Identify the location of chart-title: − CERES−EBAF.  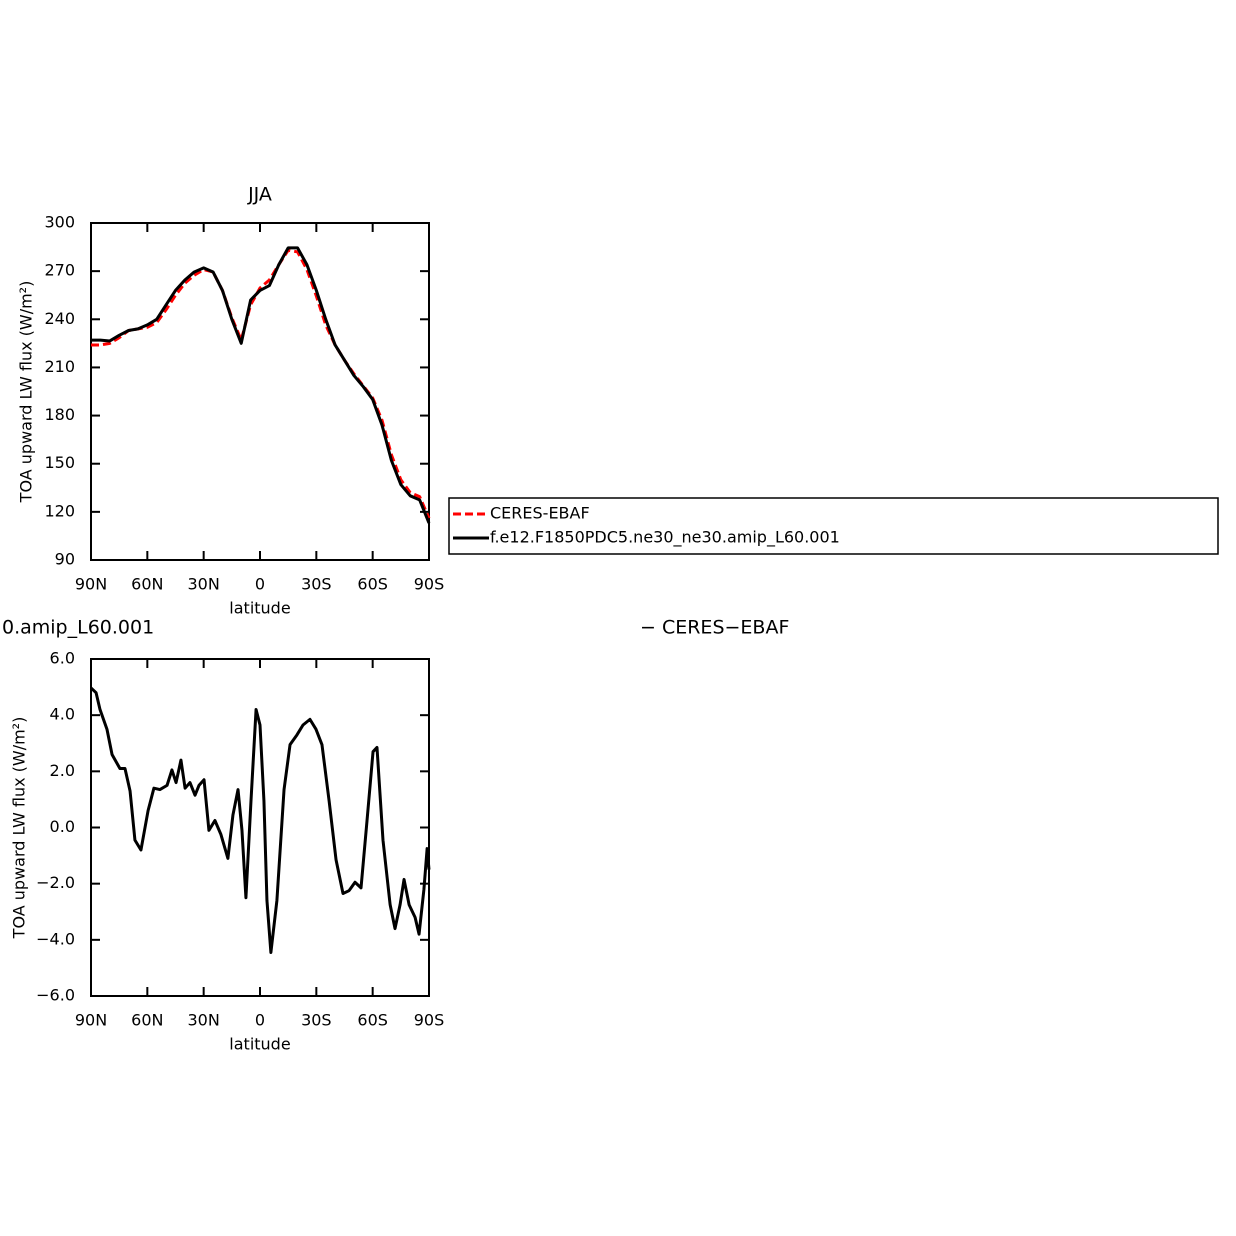
(714, 628).